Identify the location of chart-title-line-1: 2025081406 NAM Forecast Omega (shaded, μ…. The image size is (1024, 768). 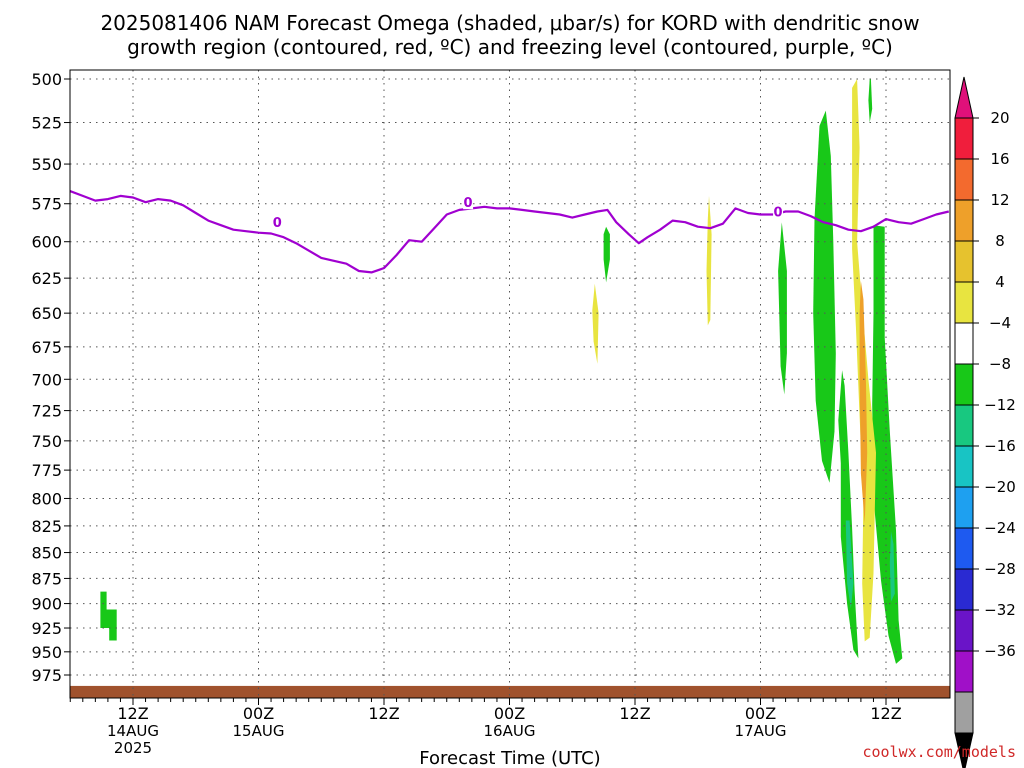
(509, 23).